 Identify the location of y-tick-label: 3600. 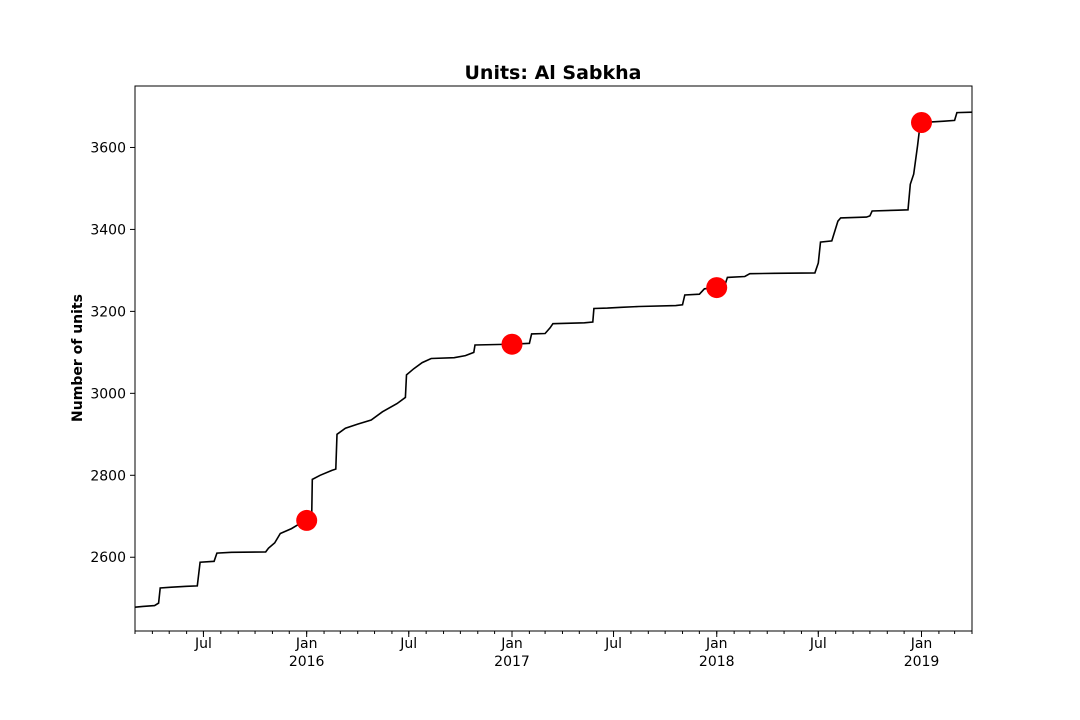
(108, 148).